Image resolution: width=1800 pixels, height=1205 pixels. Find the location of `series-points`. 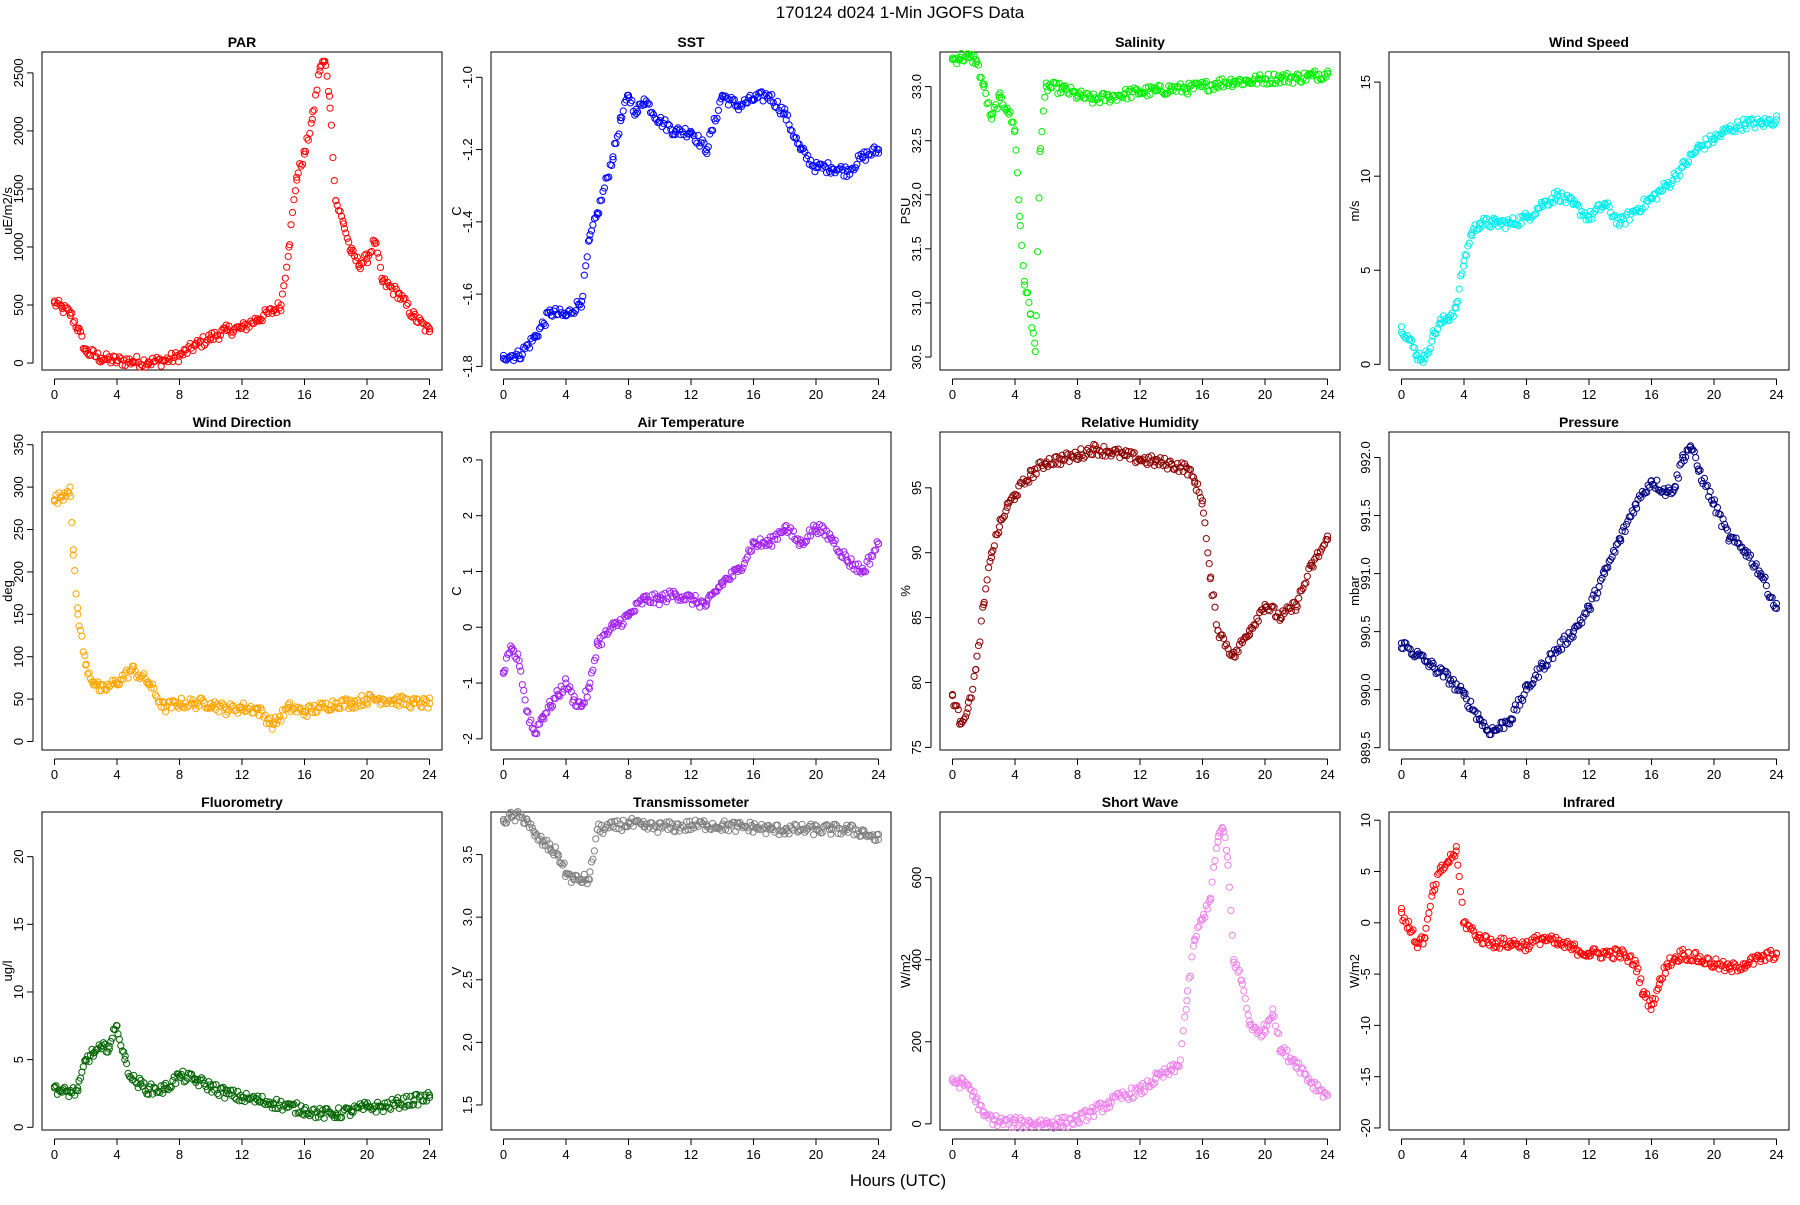

series-points is located at coordinates (242, 1071).